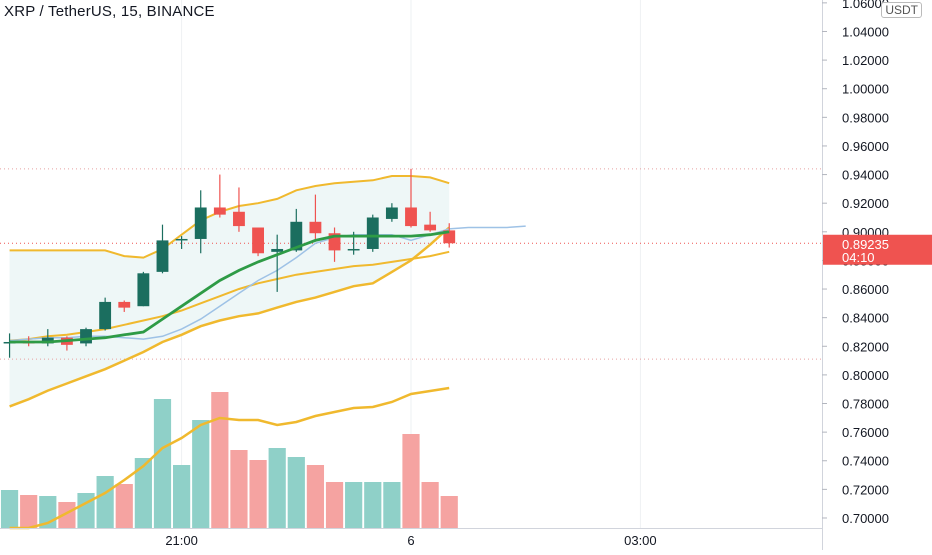  I want to click on price-tick-label: 0.72000, so click(865, 489).